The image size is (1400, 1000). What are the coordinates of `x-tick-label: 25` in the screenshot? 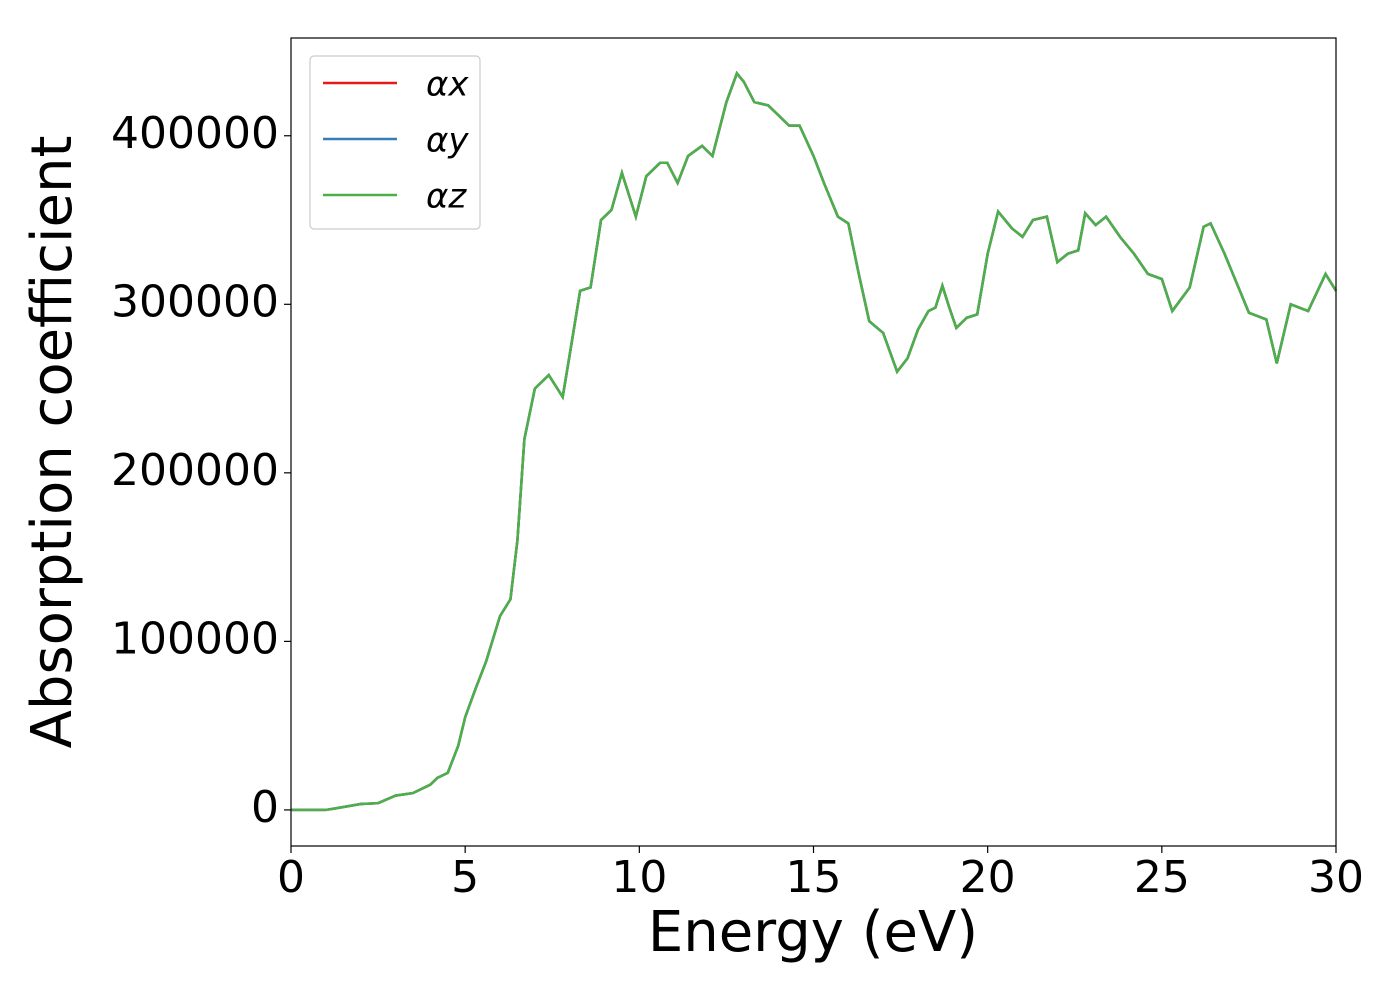 It's located at (1162, 877).